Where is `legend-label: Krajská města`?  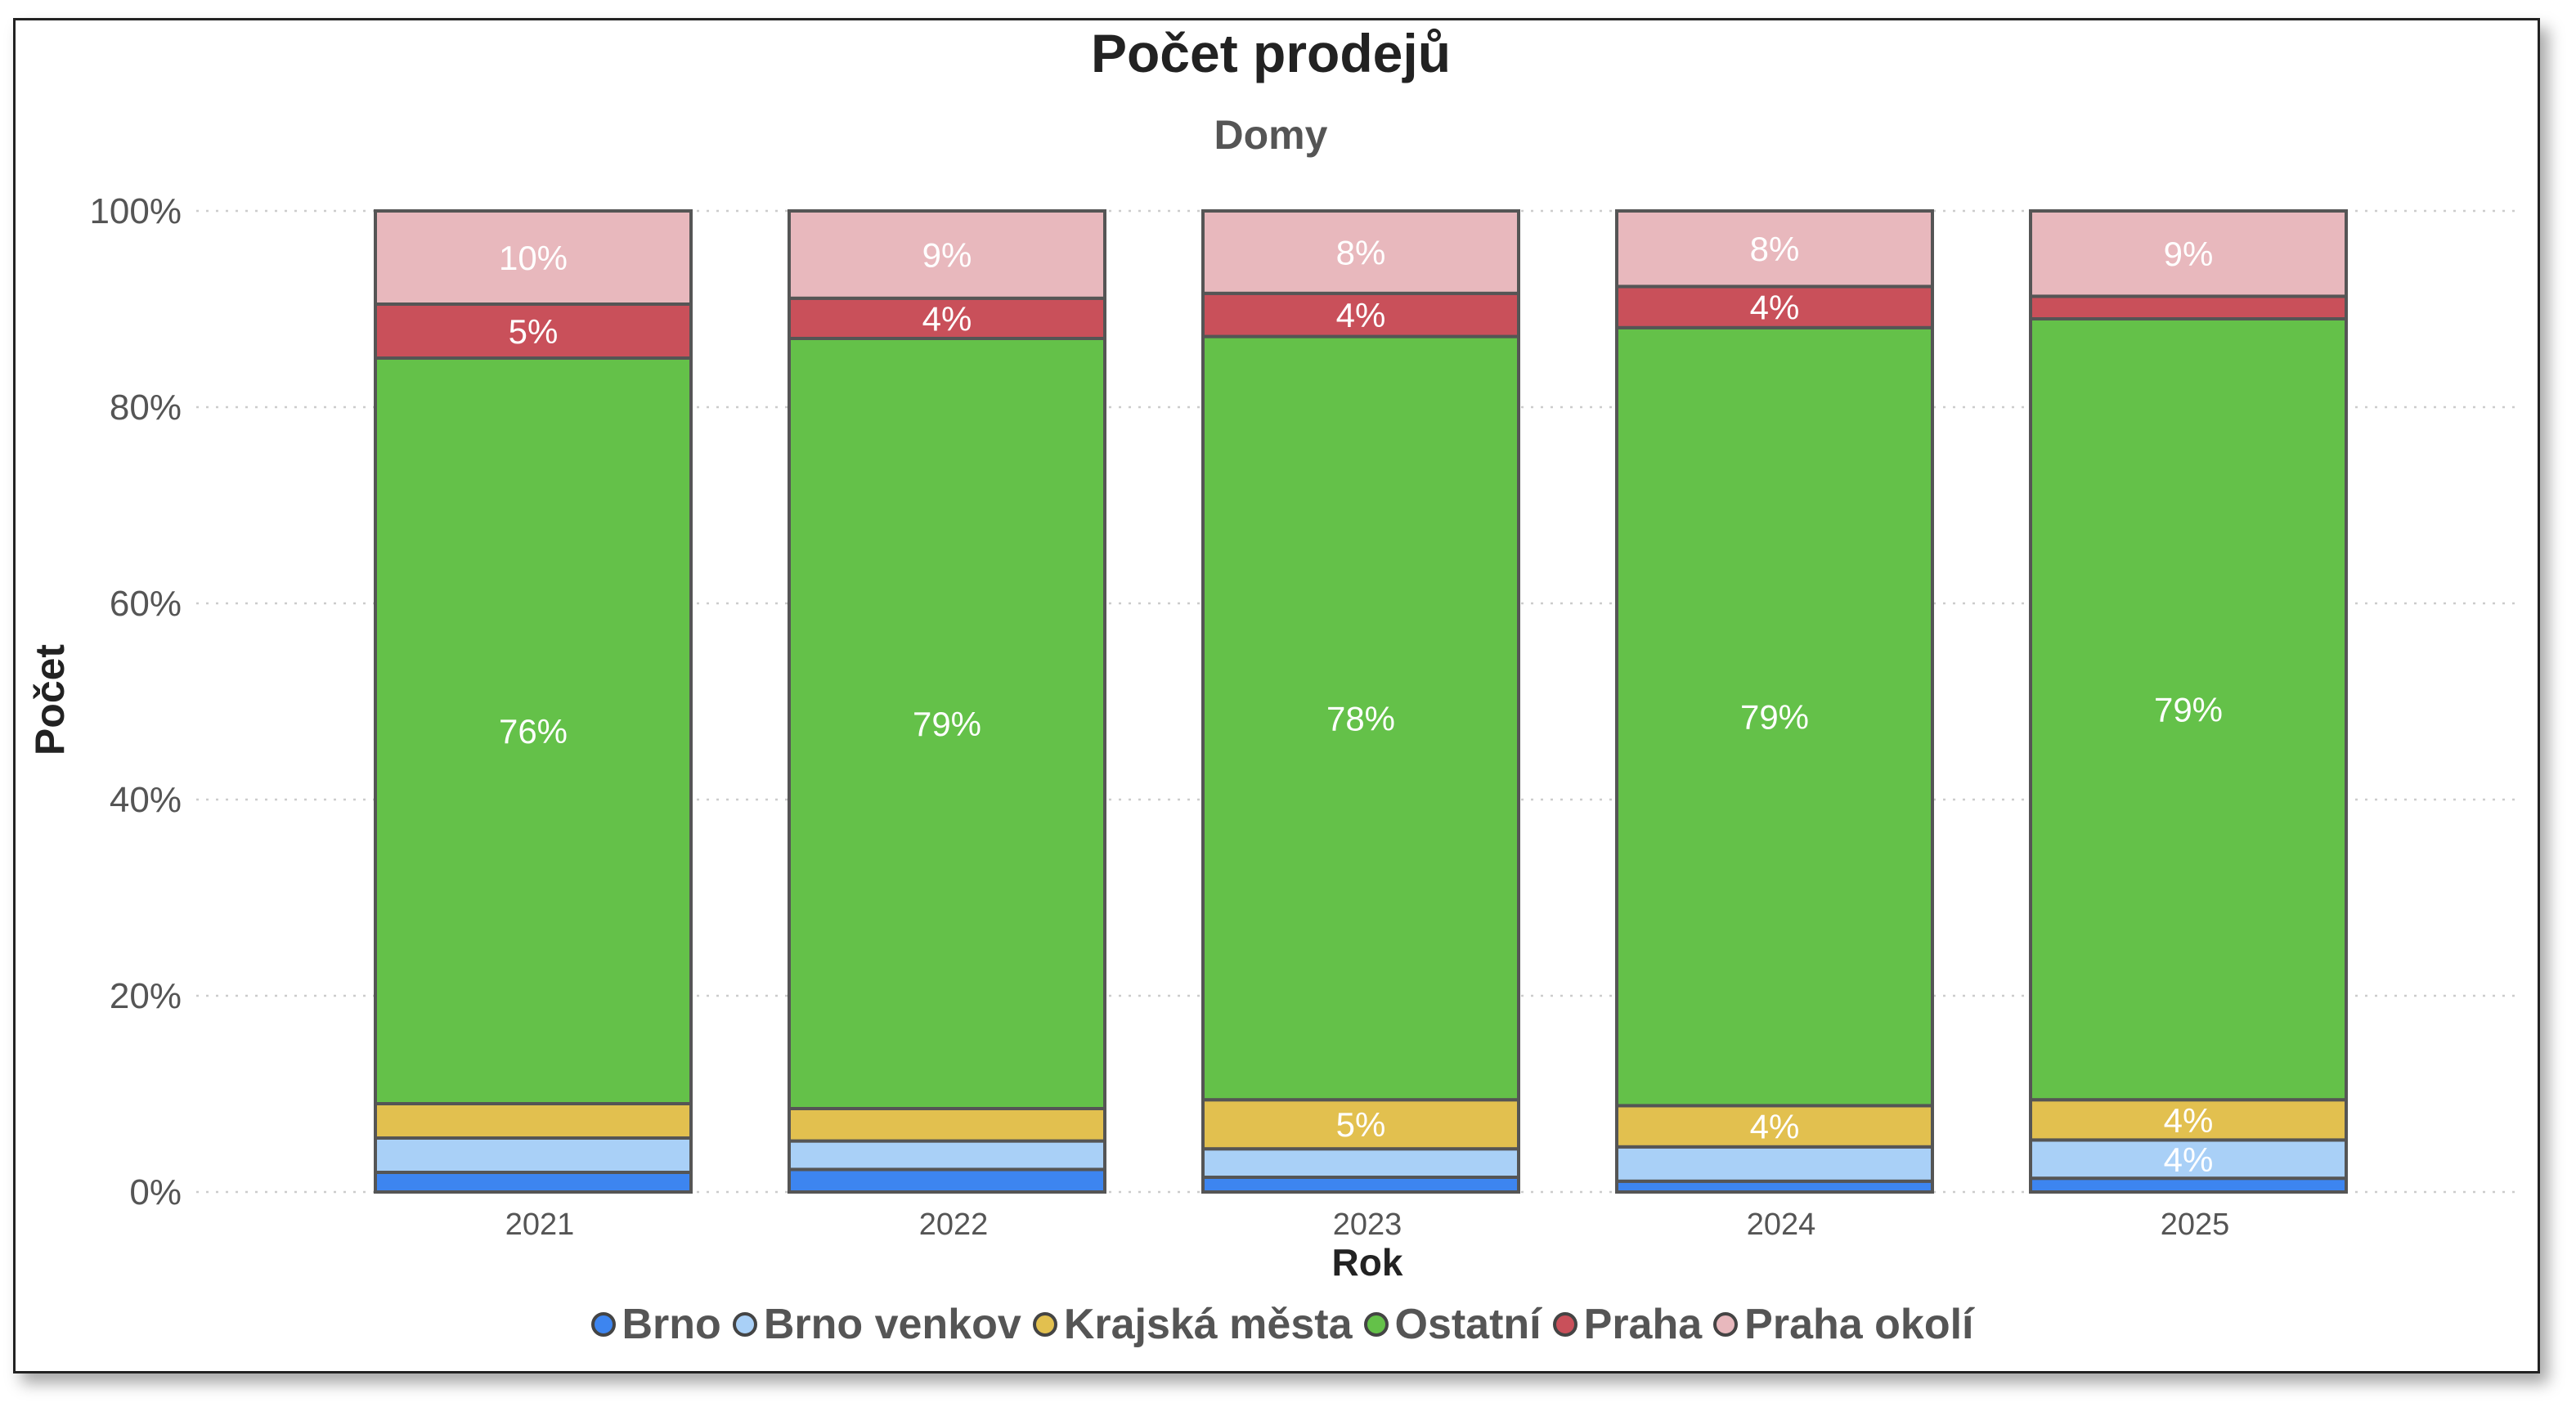
legend-label: Krajská města is located at coordinates (1208, 1324).